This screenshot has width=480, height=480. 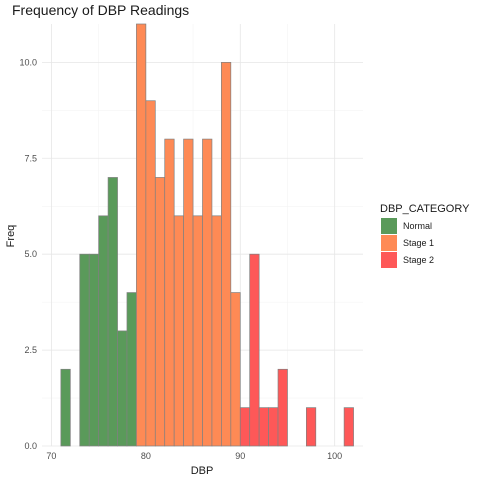 I want to click on x-tick-label: 100, so click(x=334, y=456).